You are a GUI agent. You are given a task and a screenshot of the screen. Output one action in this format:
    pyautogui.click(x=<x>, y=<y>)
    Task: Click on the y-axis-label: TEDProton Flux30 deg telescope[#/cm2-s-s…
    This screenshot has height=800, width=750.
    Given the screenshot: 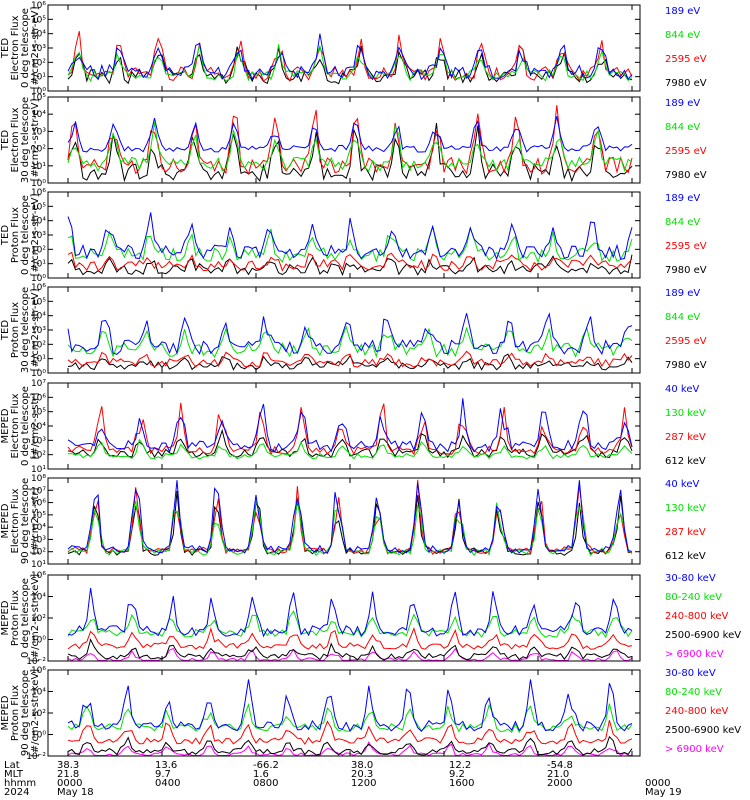 What is the action you would take?
    pyautogui.click(x=20, y=330)
    